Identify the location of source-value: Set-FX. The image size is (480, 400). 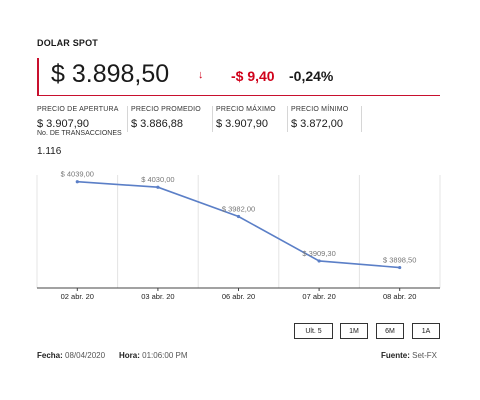
(425, 355).